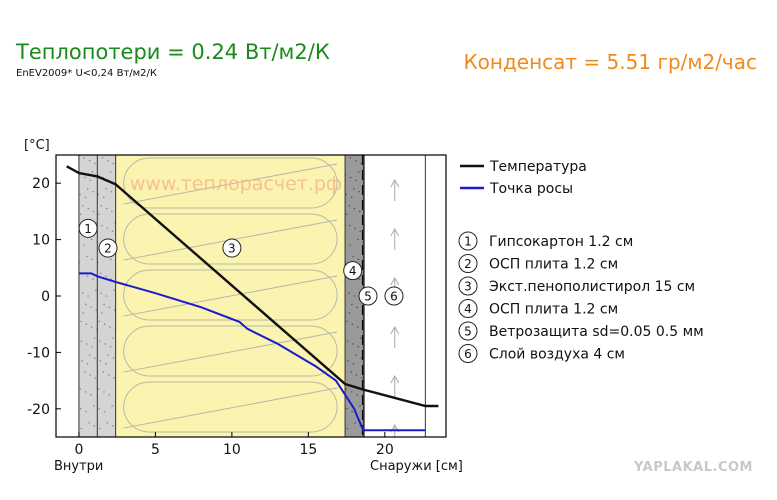  I want to click on y-tick-label: -20, so click(38, 410).